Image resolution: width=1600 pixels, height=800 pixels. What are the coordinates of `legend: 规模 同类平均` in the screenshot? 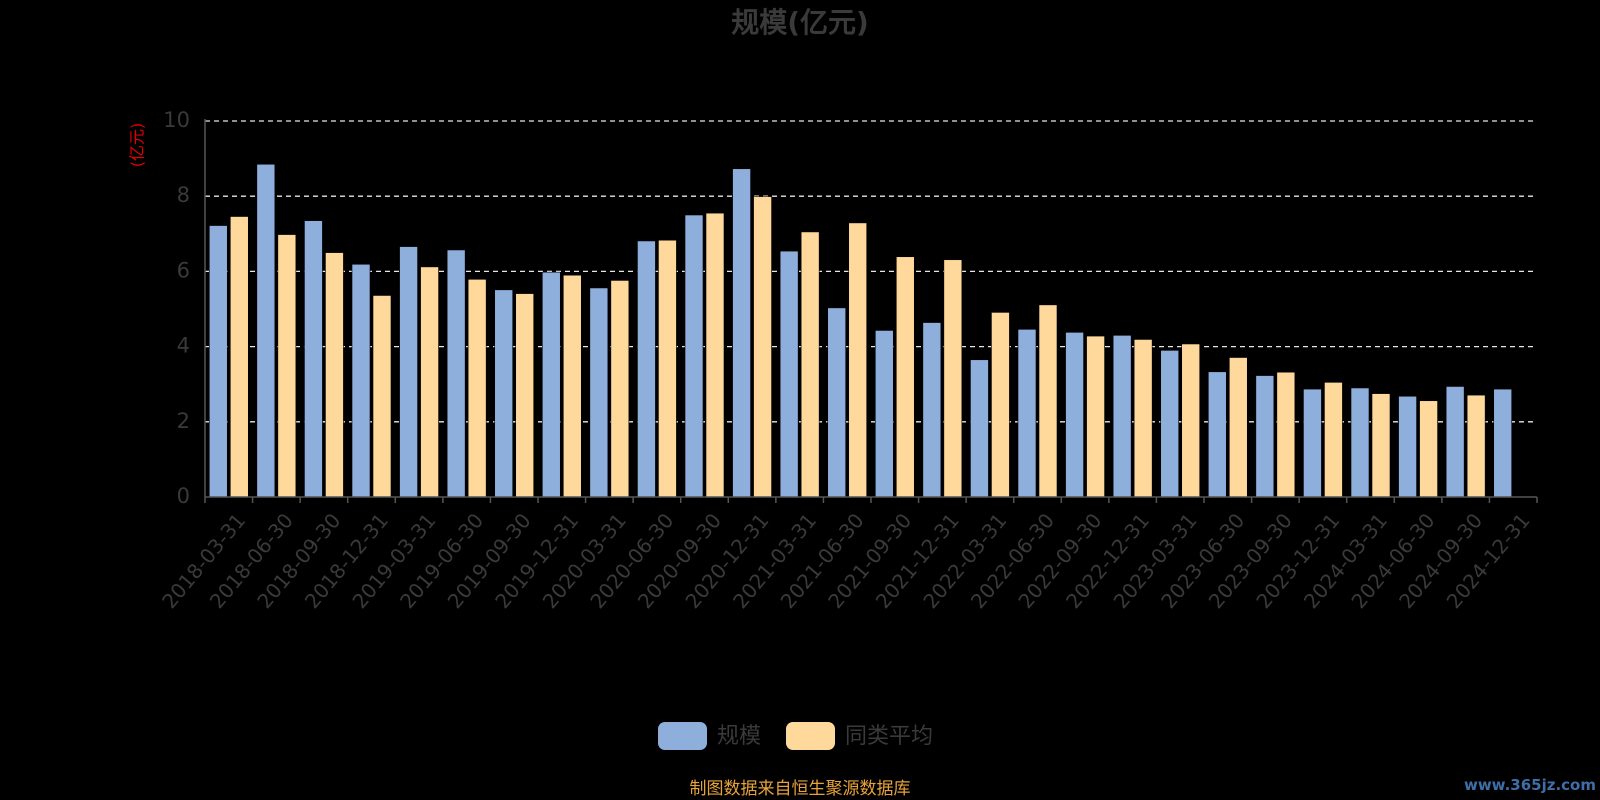 It's located at (795, 736).